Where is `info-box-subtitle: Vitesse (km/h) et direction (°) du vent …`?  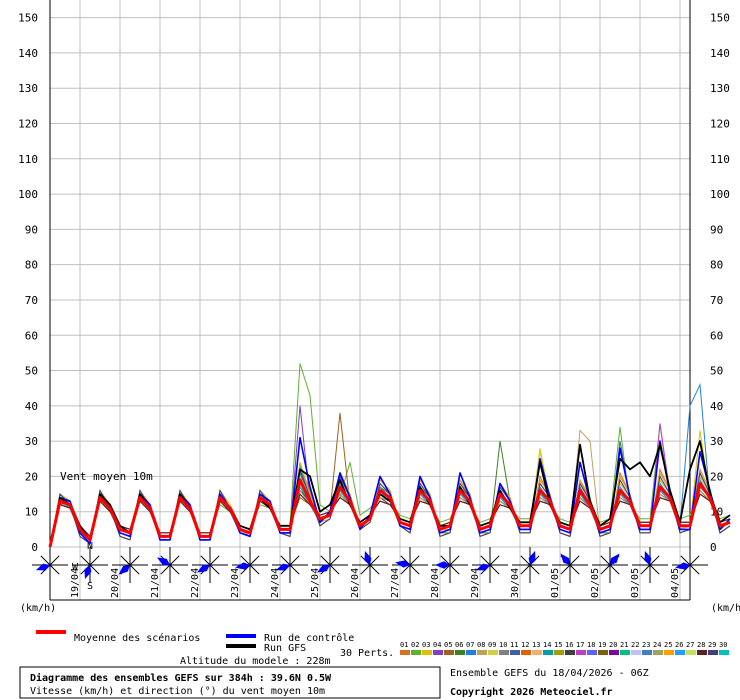 info-box-subtitle: Vitesse (km/h) et direction (°) du vent … is located at coordinates (177, 691).